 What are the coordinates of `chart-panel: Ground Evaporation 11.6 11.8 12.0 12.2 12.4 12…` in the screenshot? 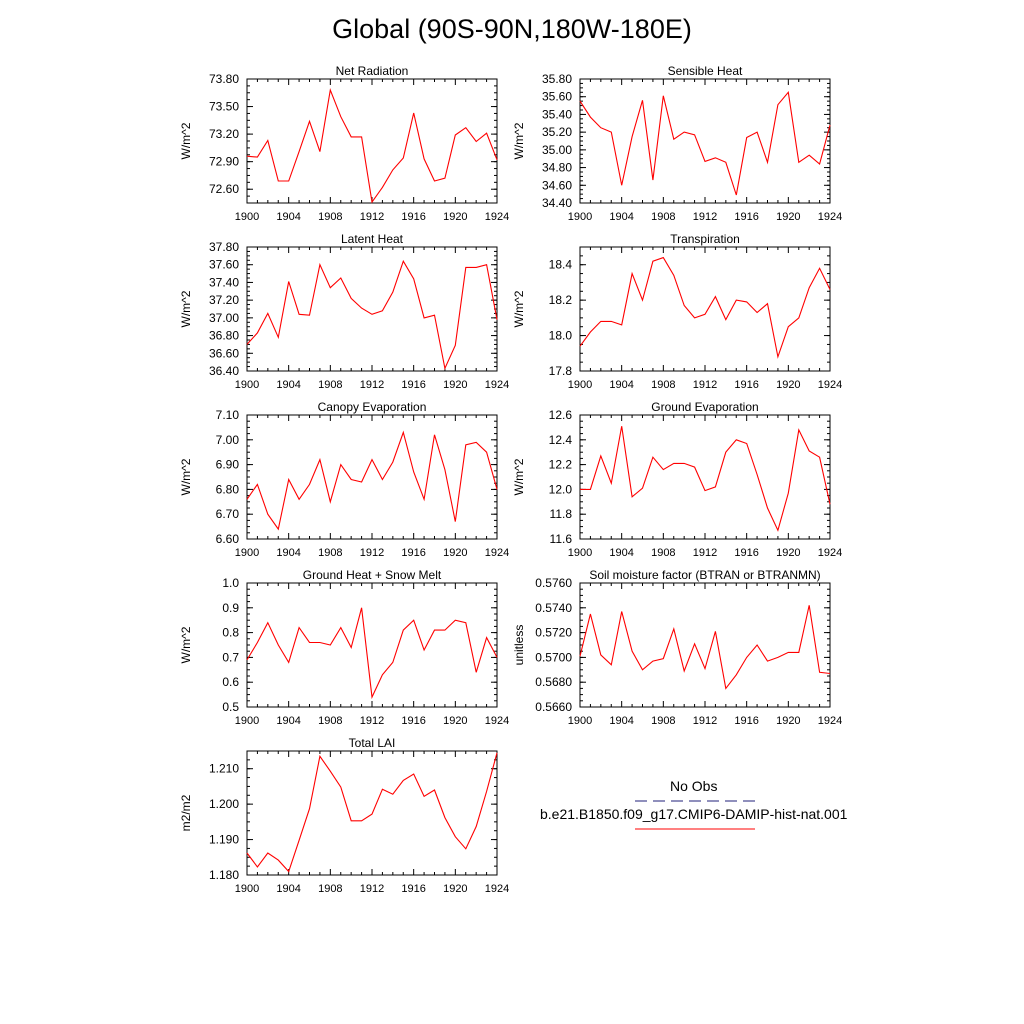 It's located at (677, 479).